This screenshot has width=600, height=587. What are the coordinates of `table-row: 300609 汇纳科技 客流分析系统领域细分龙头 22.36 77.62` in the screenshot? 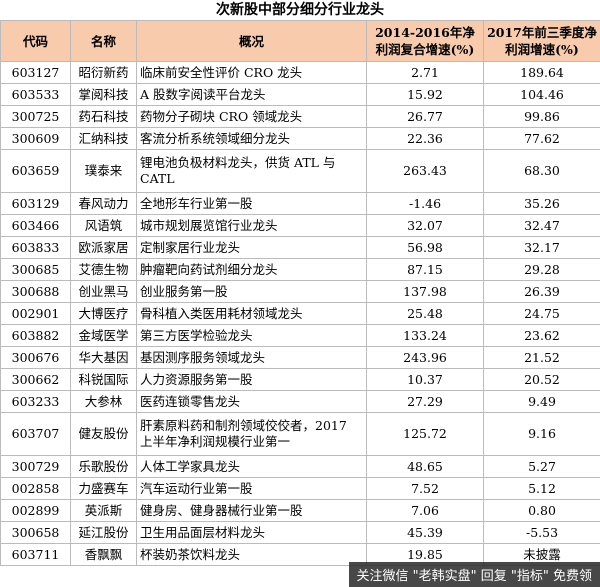 It's located at (300, 138).